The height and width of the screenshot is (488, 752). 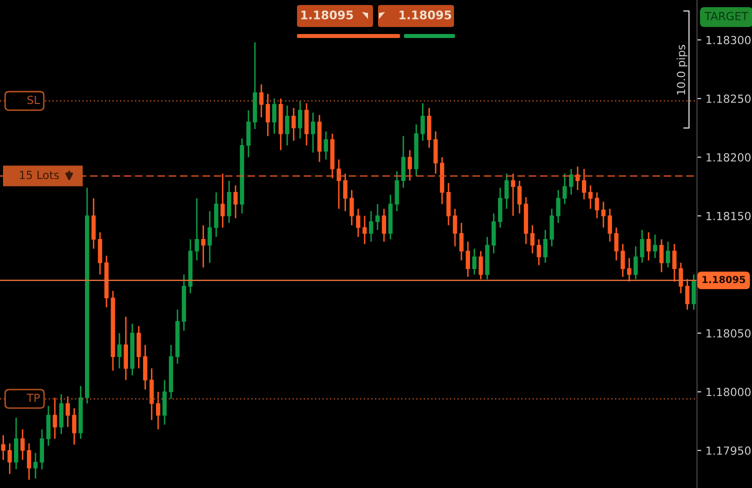 I want to click on y-tick-label: 1.18050, so click(x=728, y=333).